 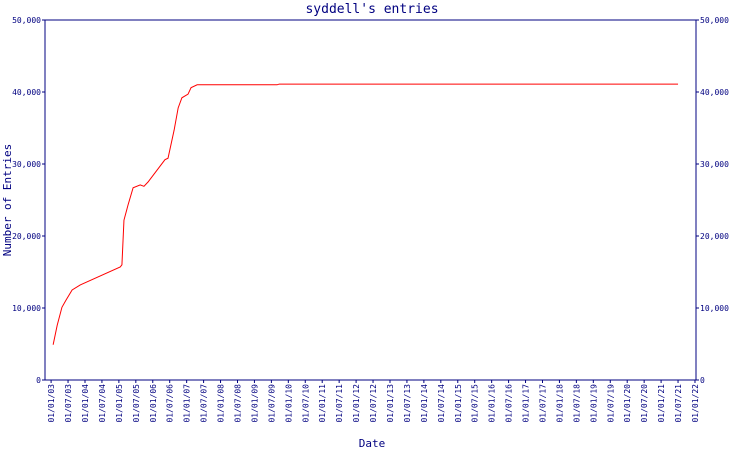 I want to click on x-tick-label: 01/01/05, so click(x=119, y=403).